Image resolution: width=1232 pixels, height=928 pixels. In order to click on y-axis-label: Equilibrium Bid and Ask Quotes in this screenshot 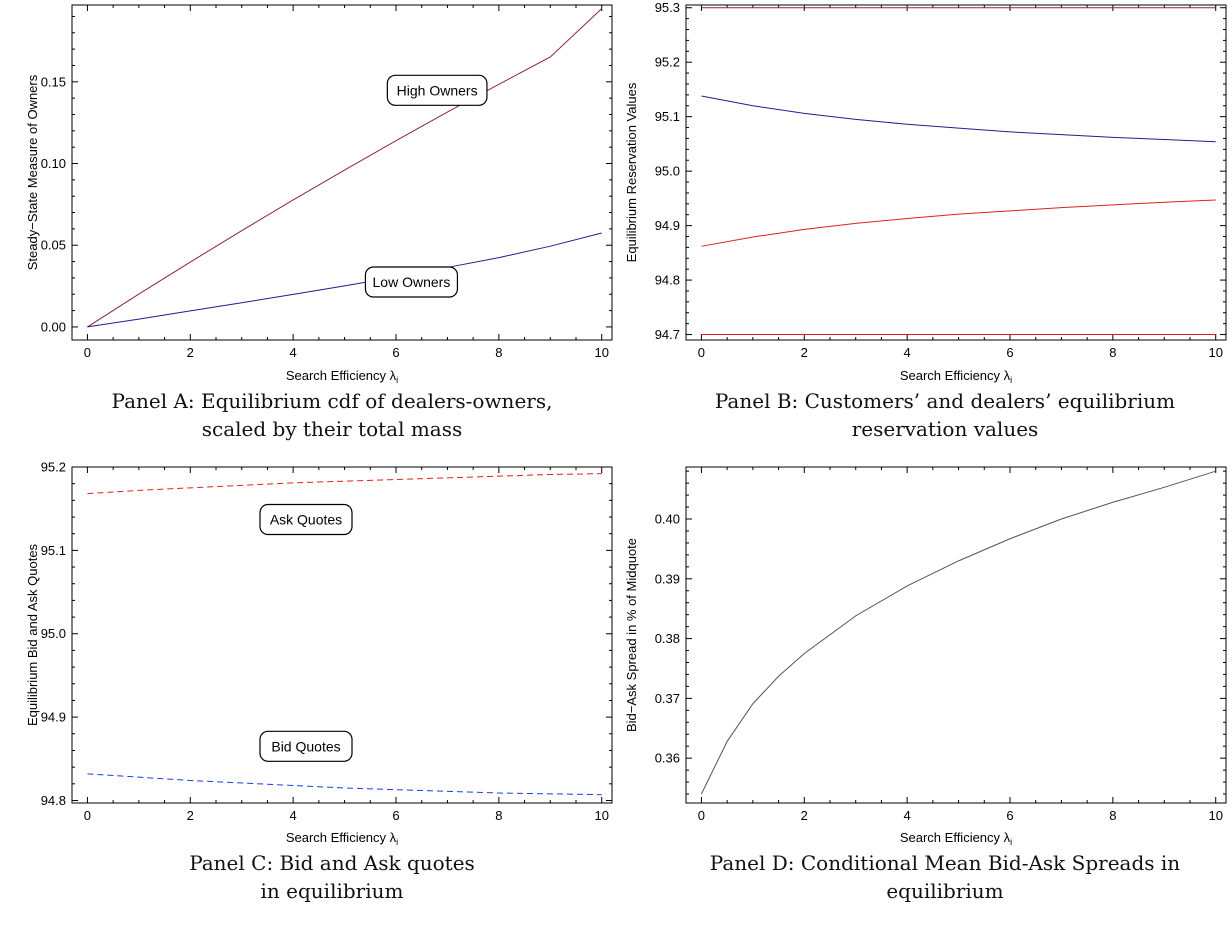, I will do `click(32, 634)`.